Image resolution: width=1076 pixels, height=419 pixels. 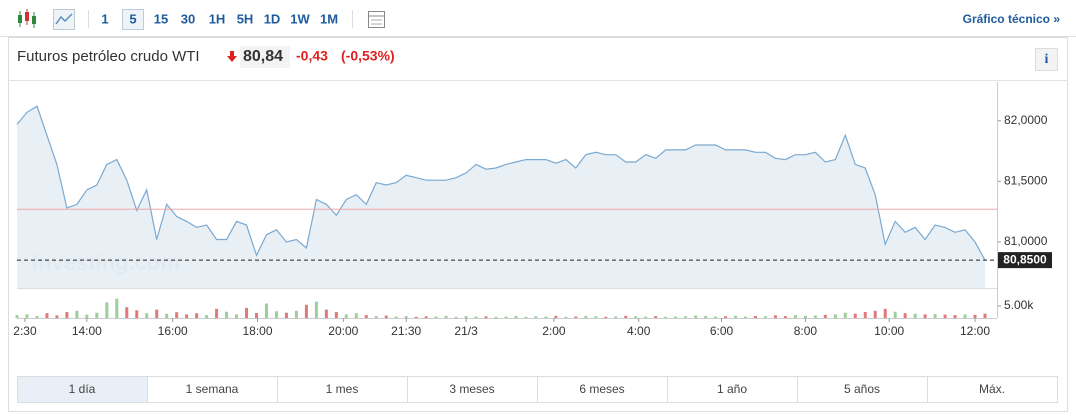 I want to click on interval: 1H, so click(x=217, y=18).